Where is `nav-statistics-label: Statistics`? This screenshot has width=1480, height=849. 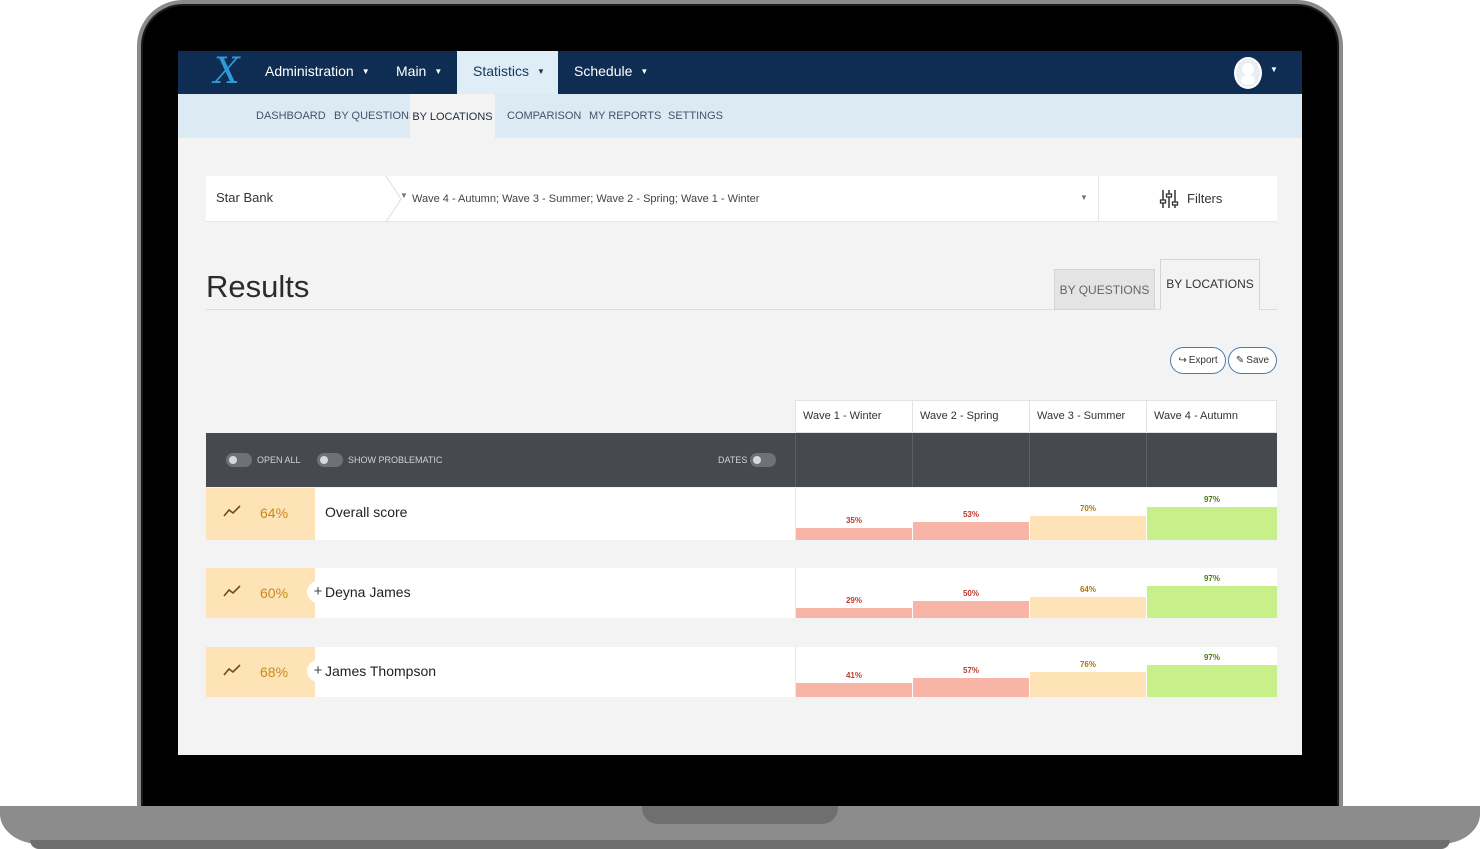
nav-statistics-label: Statistics is located at coordinates (501, 71).